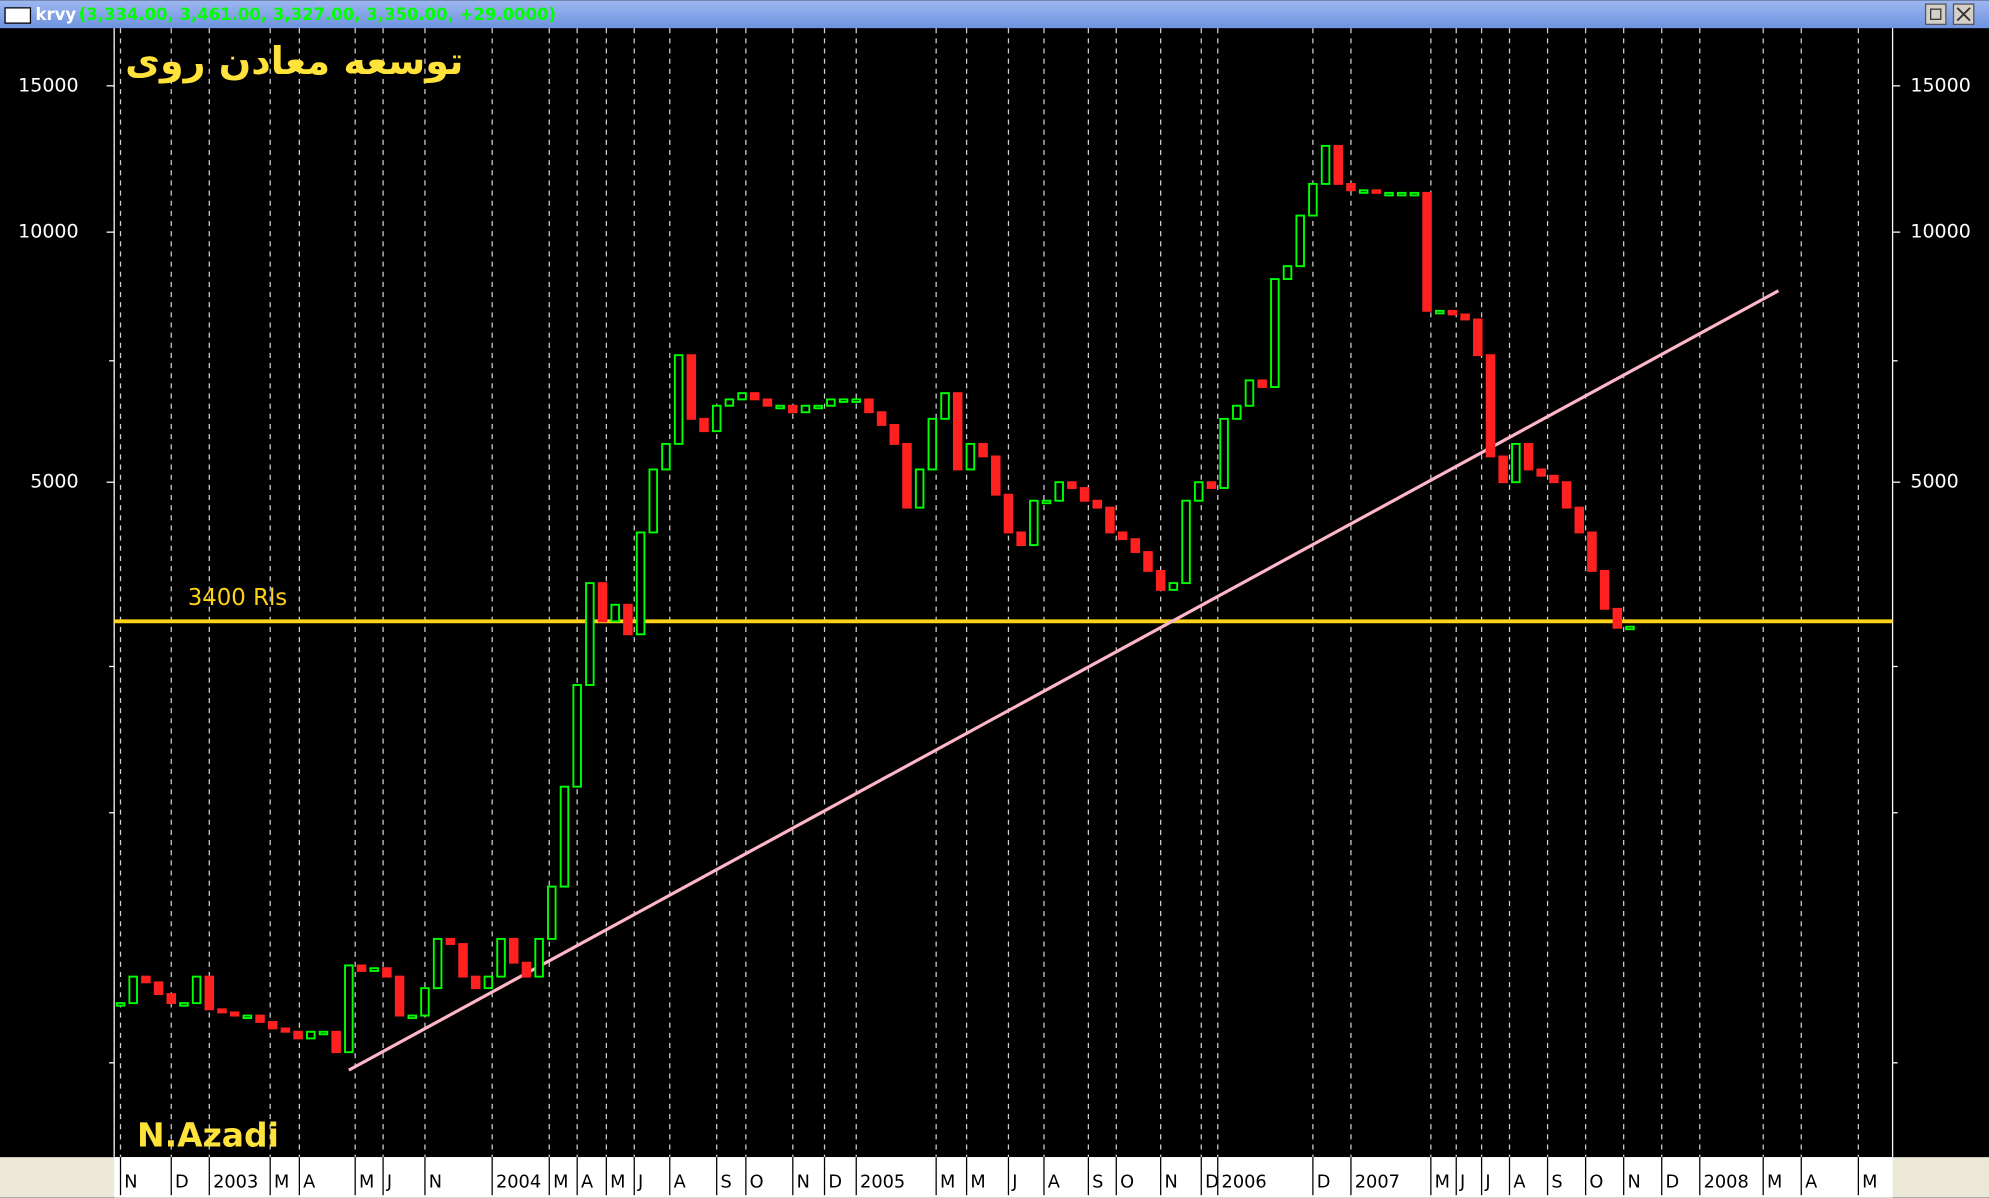 The image size is (1989, 1198). Describe the element at coordinates (235, 1183) in the screenshot. I see `x-tick-label: 2003` at that location.